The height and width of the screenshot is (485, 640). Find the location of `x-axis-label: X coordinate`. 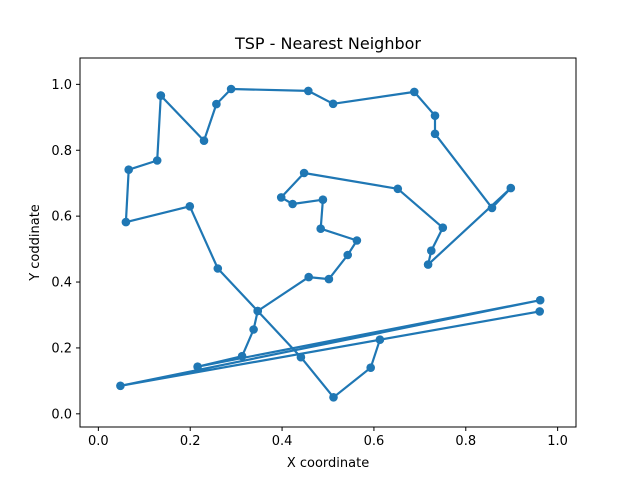

x-axis-label: X coordinate is located at coordinates (328, 463).